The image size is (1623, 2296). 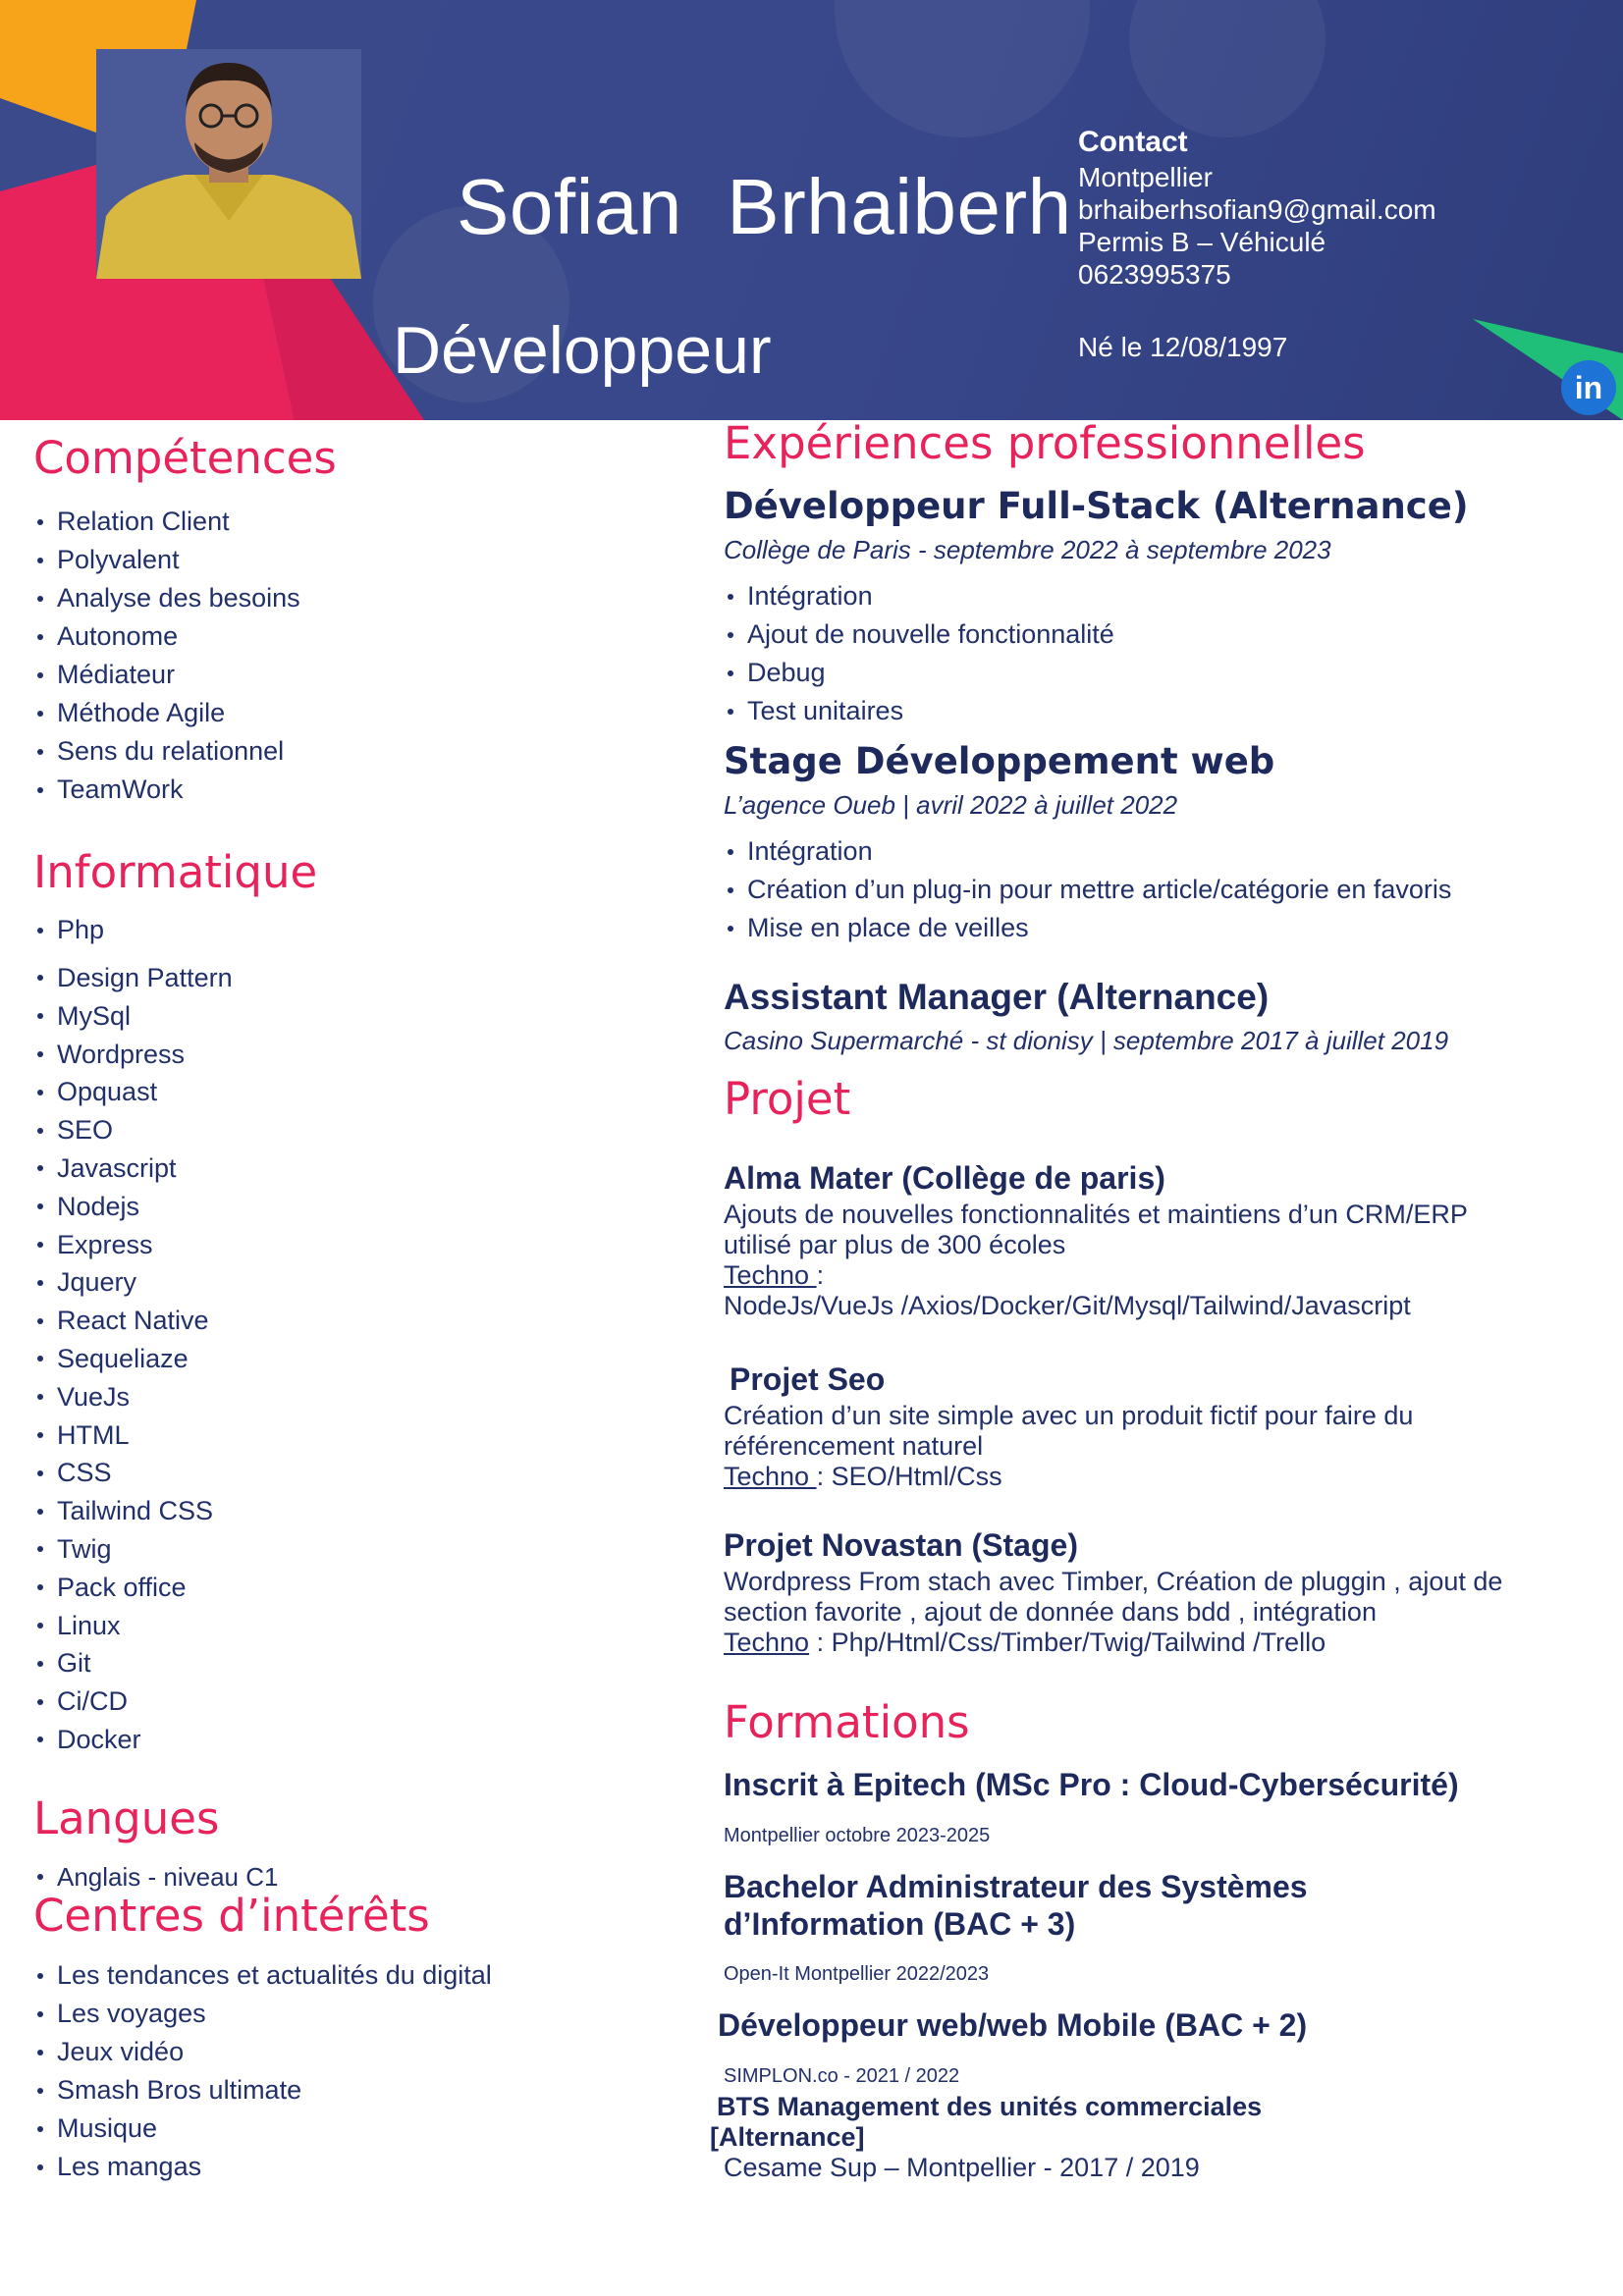 What do you see at coordinates (166, 636) in the screenshot?
I see `list-item: Autonome` at bounding box center [166, 636].